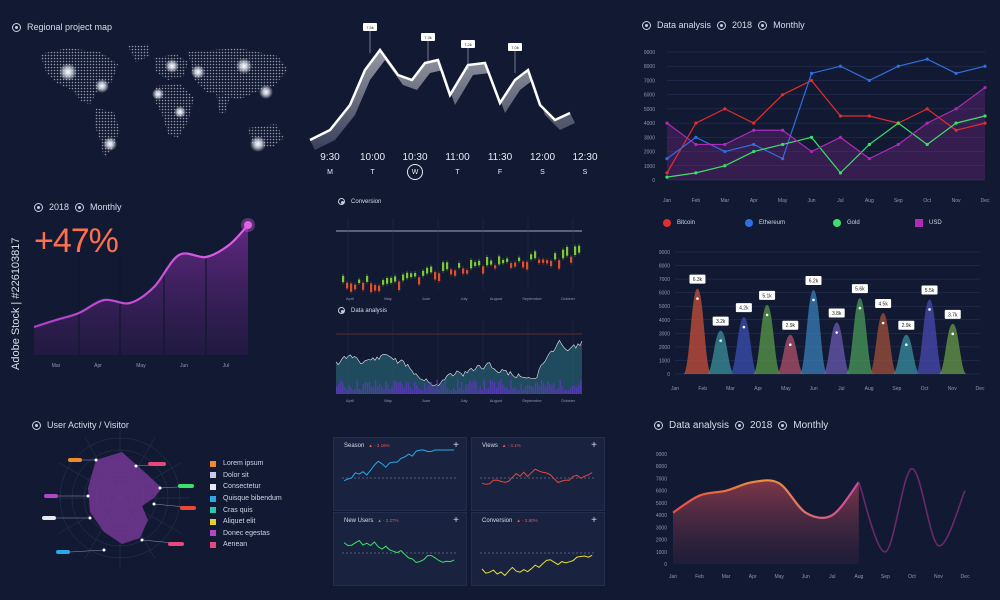 Image resolution: width=1000 pixels, height=600 pixels. I want to click on mini-panel-name: Views, so click(490, 446).